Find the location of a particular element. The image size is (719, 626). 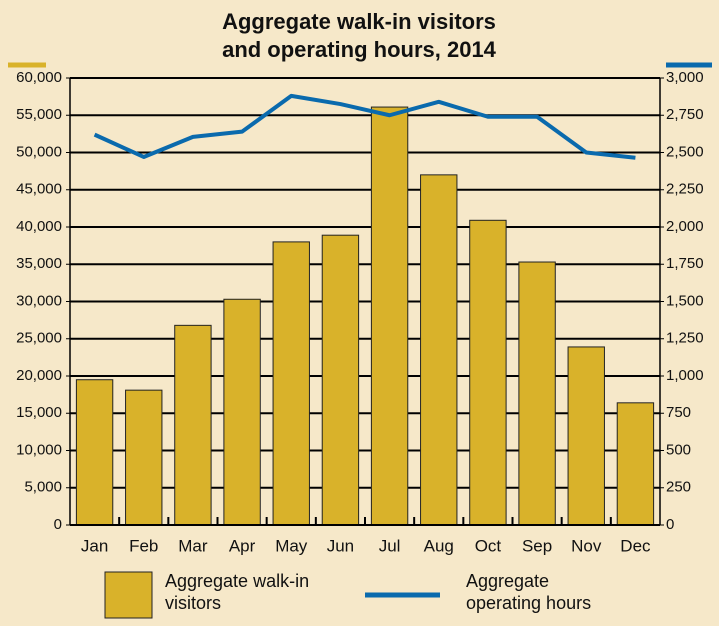

y2-tick-label: 0 is located at coordinates (670, 524).